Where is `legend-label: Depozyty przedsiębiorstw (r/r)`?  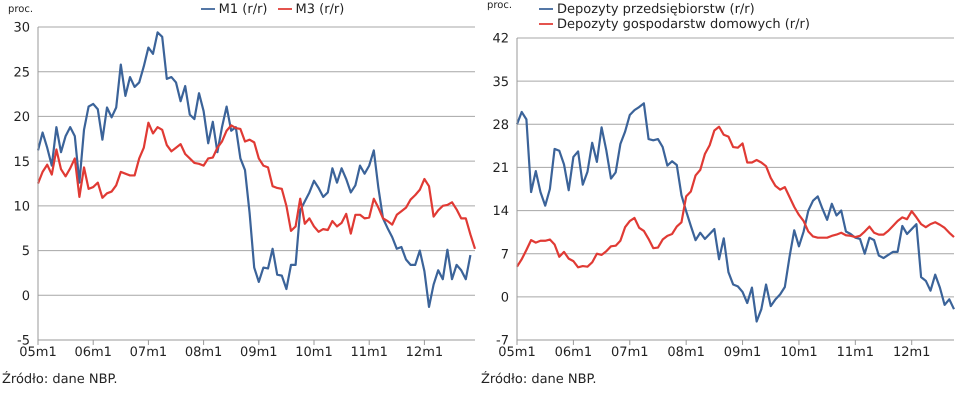
legend-label: Depozyty przedsiębiorstw (r/r) is located at coordinates (656, 9).